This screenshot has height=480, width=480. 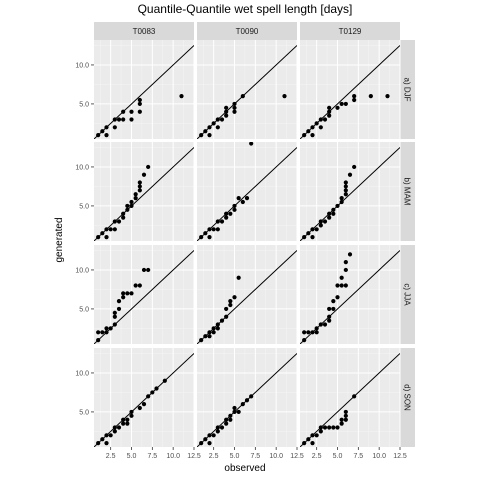 What do you see at coordinates (59, 239) in the screenshot?
I see `y-axis-title: generated` at bounding box center [59, 239].